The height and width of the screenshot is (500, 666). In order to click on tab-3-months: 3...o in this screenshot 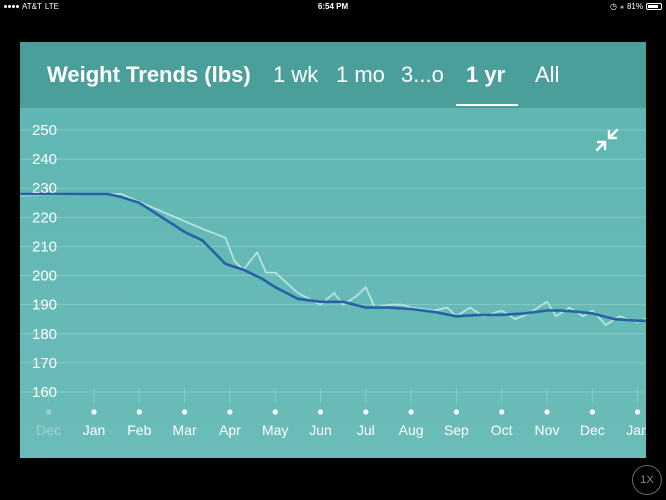, I will do `click(422, 74)`.